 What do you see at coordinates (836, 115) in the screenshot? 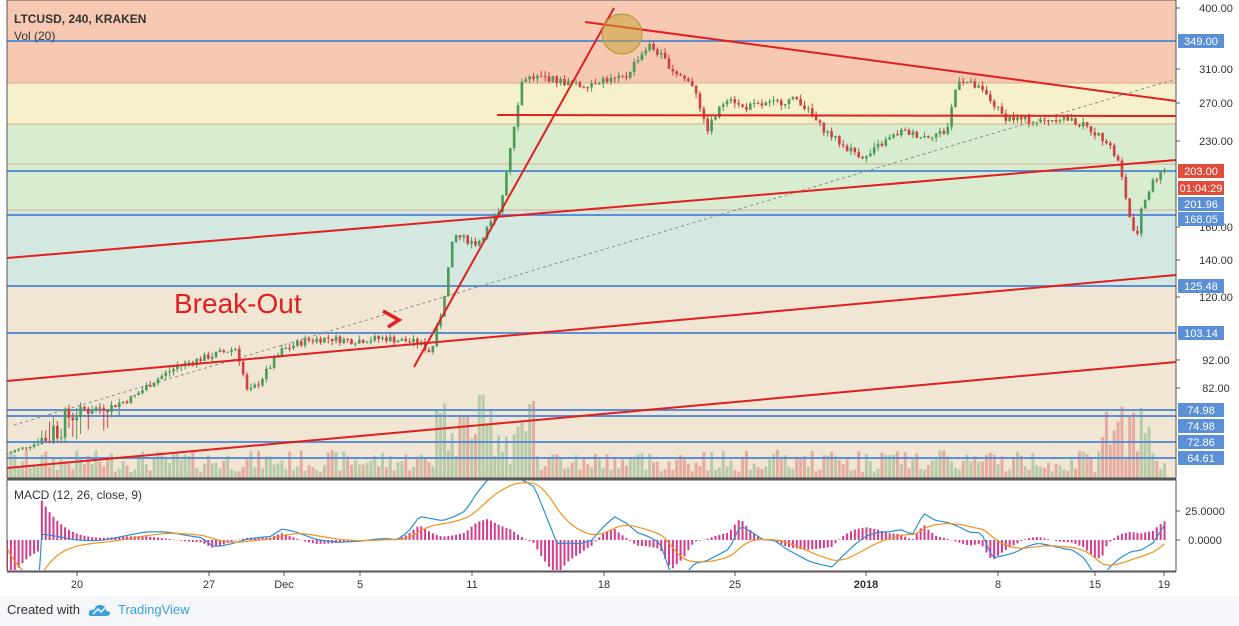
I see `horizontal-support-line` at bounding box center [836, 115].